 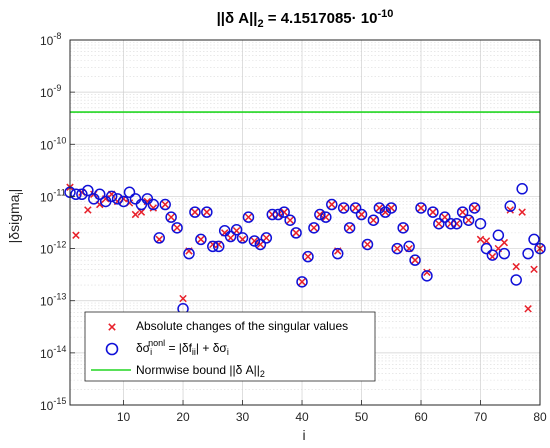 I want to click on y-axis-label: |δsigmai|, so click(x=16, y=216).